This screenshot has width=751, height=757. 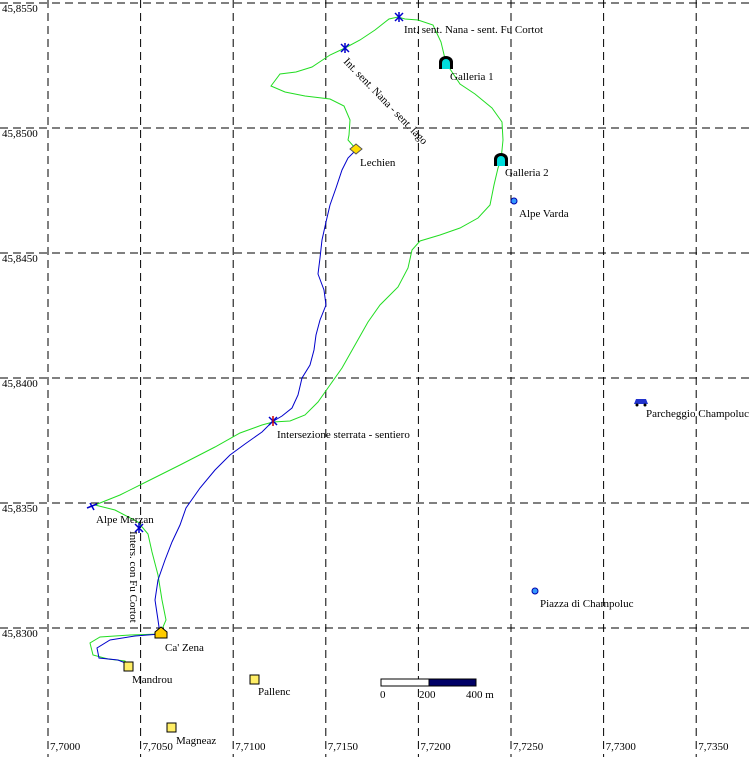 What do you see at coordinates (697, 414) in the screenshot?
I see `waypoint-label: Parcheggio Champoluc` at bounding box center [697, 414].